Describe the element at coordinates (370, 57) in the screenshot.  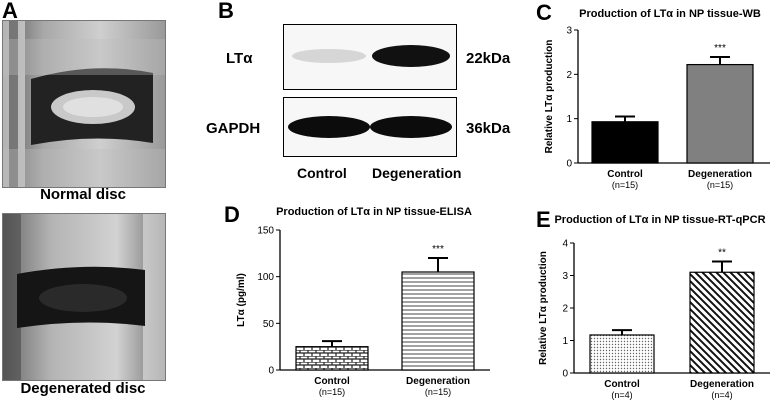
I see `lta-western-blot` at that location.